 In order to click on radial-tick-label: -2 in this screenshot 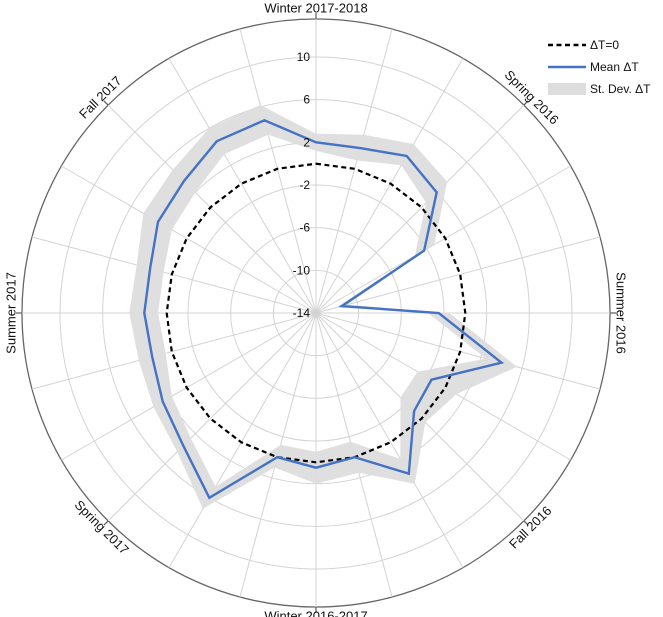, I will do `click(304, 185)`.